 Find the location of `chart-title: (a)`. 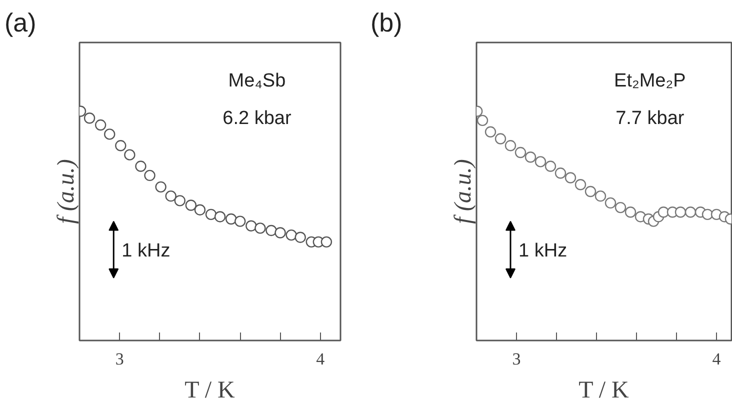

chart-title: (a) is located at coordinates (20, 23).